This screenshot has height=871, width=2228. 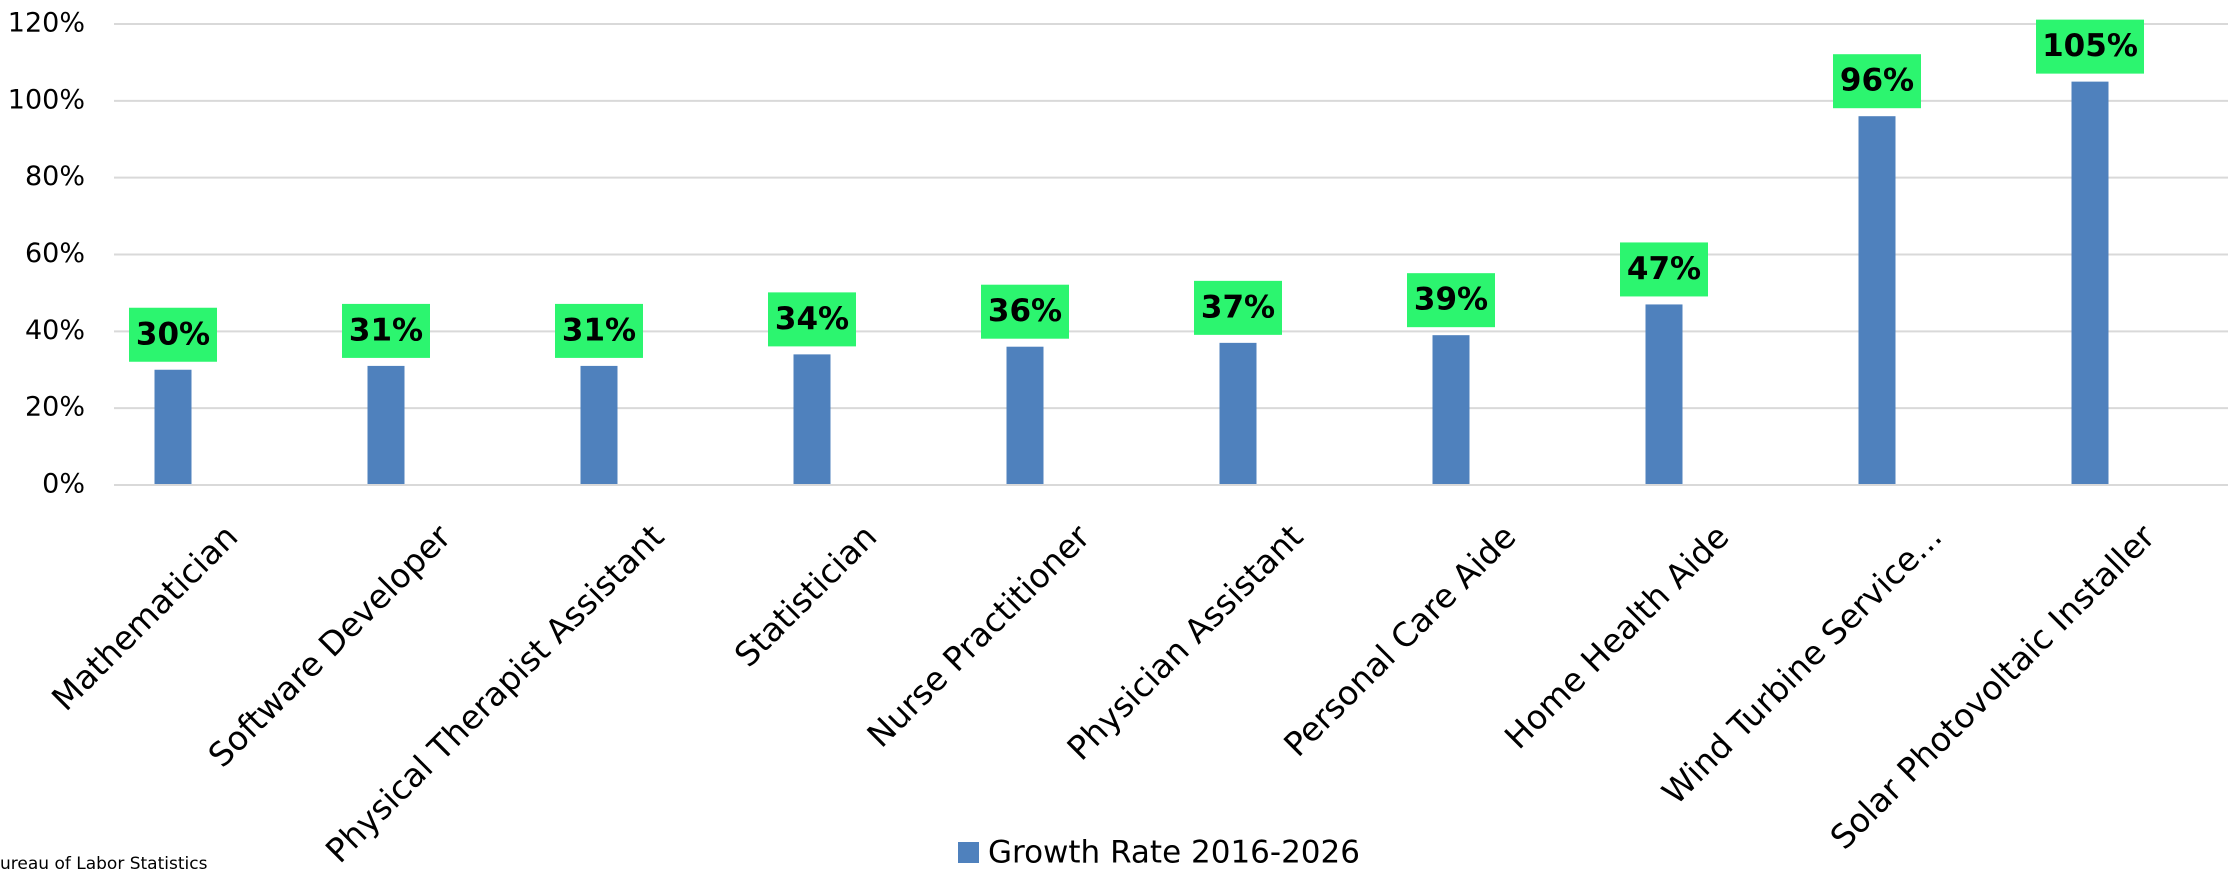 What do you see at coordinates (1399, 640) in the screenshot?
I see `x-tick-label: Personal Care Aide` at bounding box center [1399, 640].